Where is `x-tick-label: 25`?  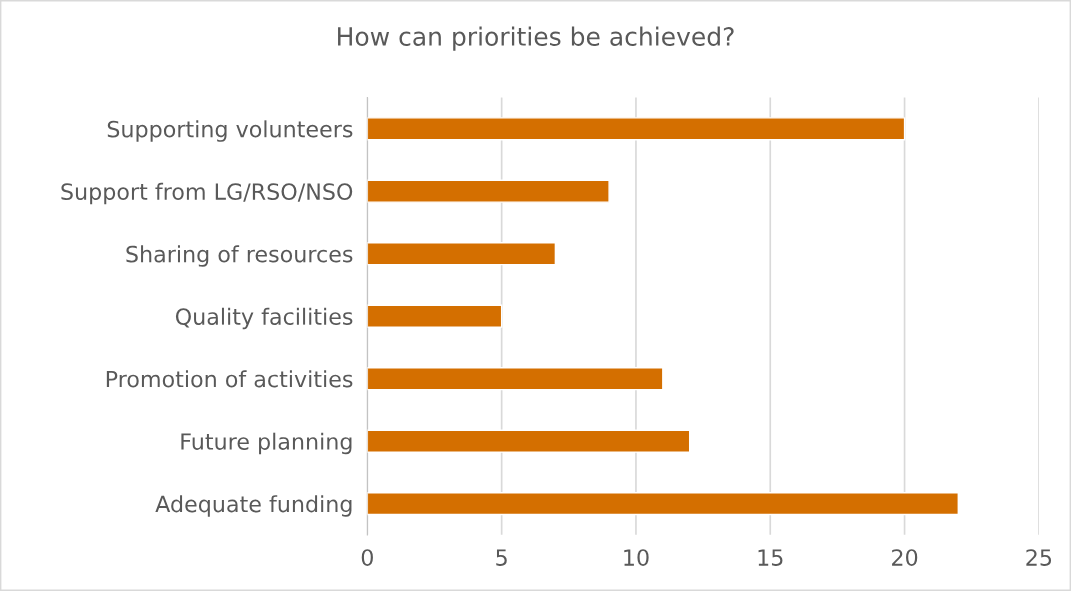 x-tick-label: 25 is located at coordinates (1039, 557).